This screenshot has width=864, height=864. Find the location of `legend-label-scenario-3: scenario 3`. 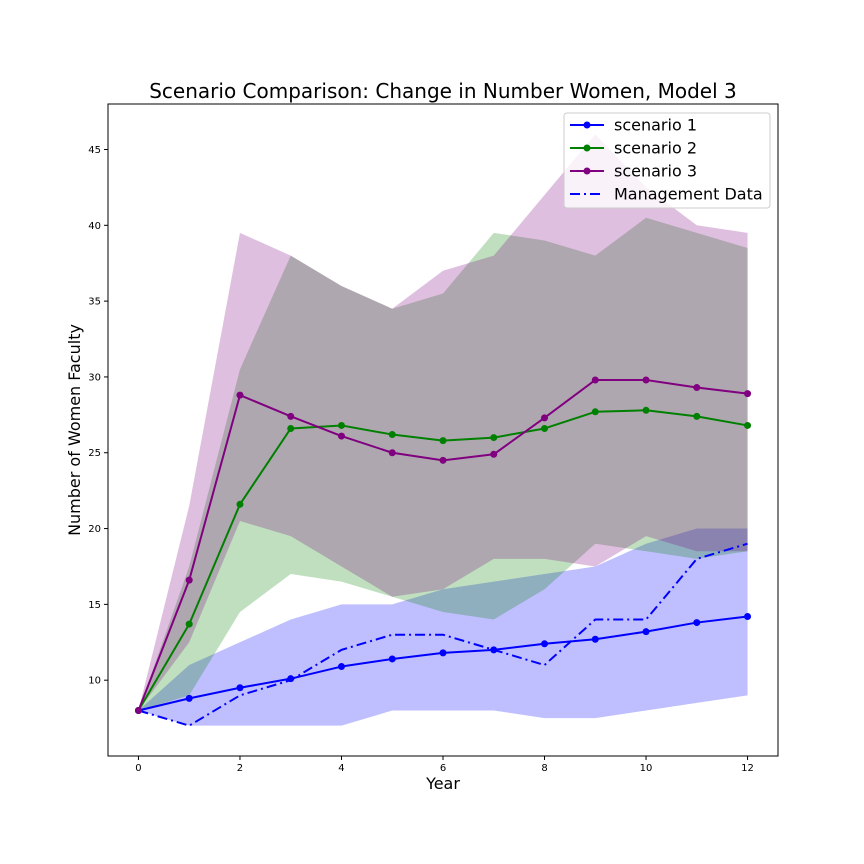

legend-label-scenario-3: scenario 3 is located at coordinates (655, 171).